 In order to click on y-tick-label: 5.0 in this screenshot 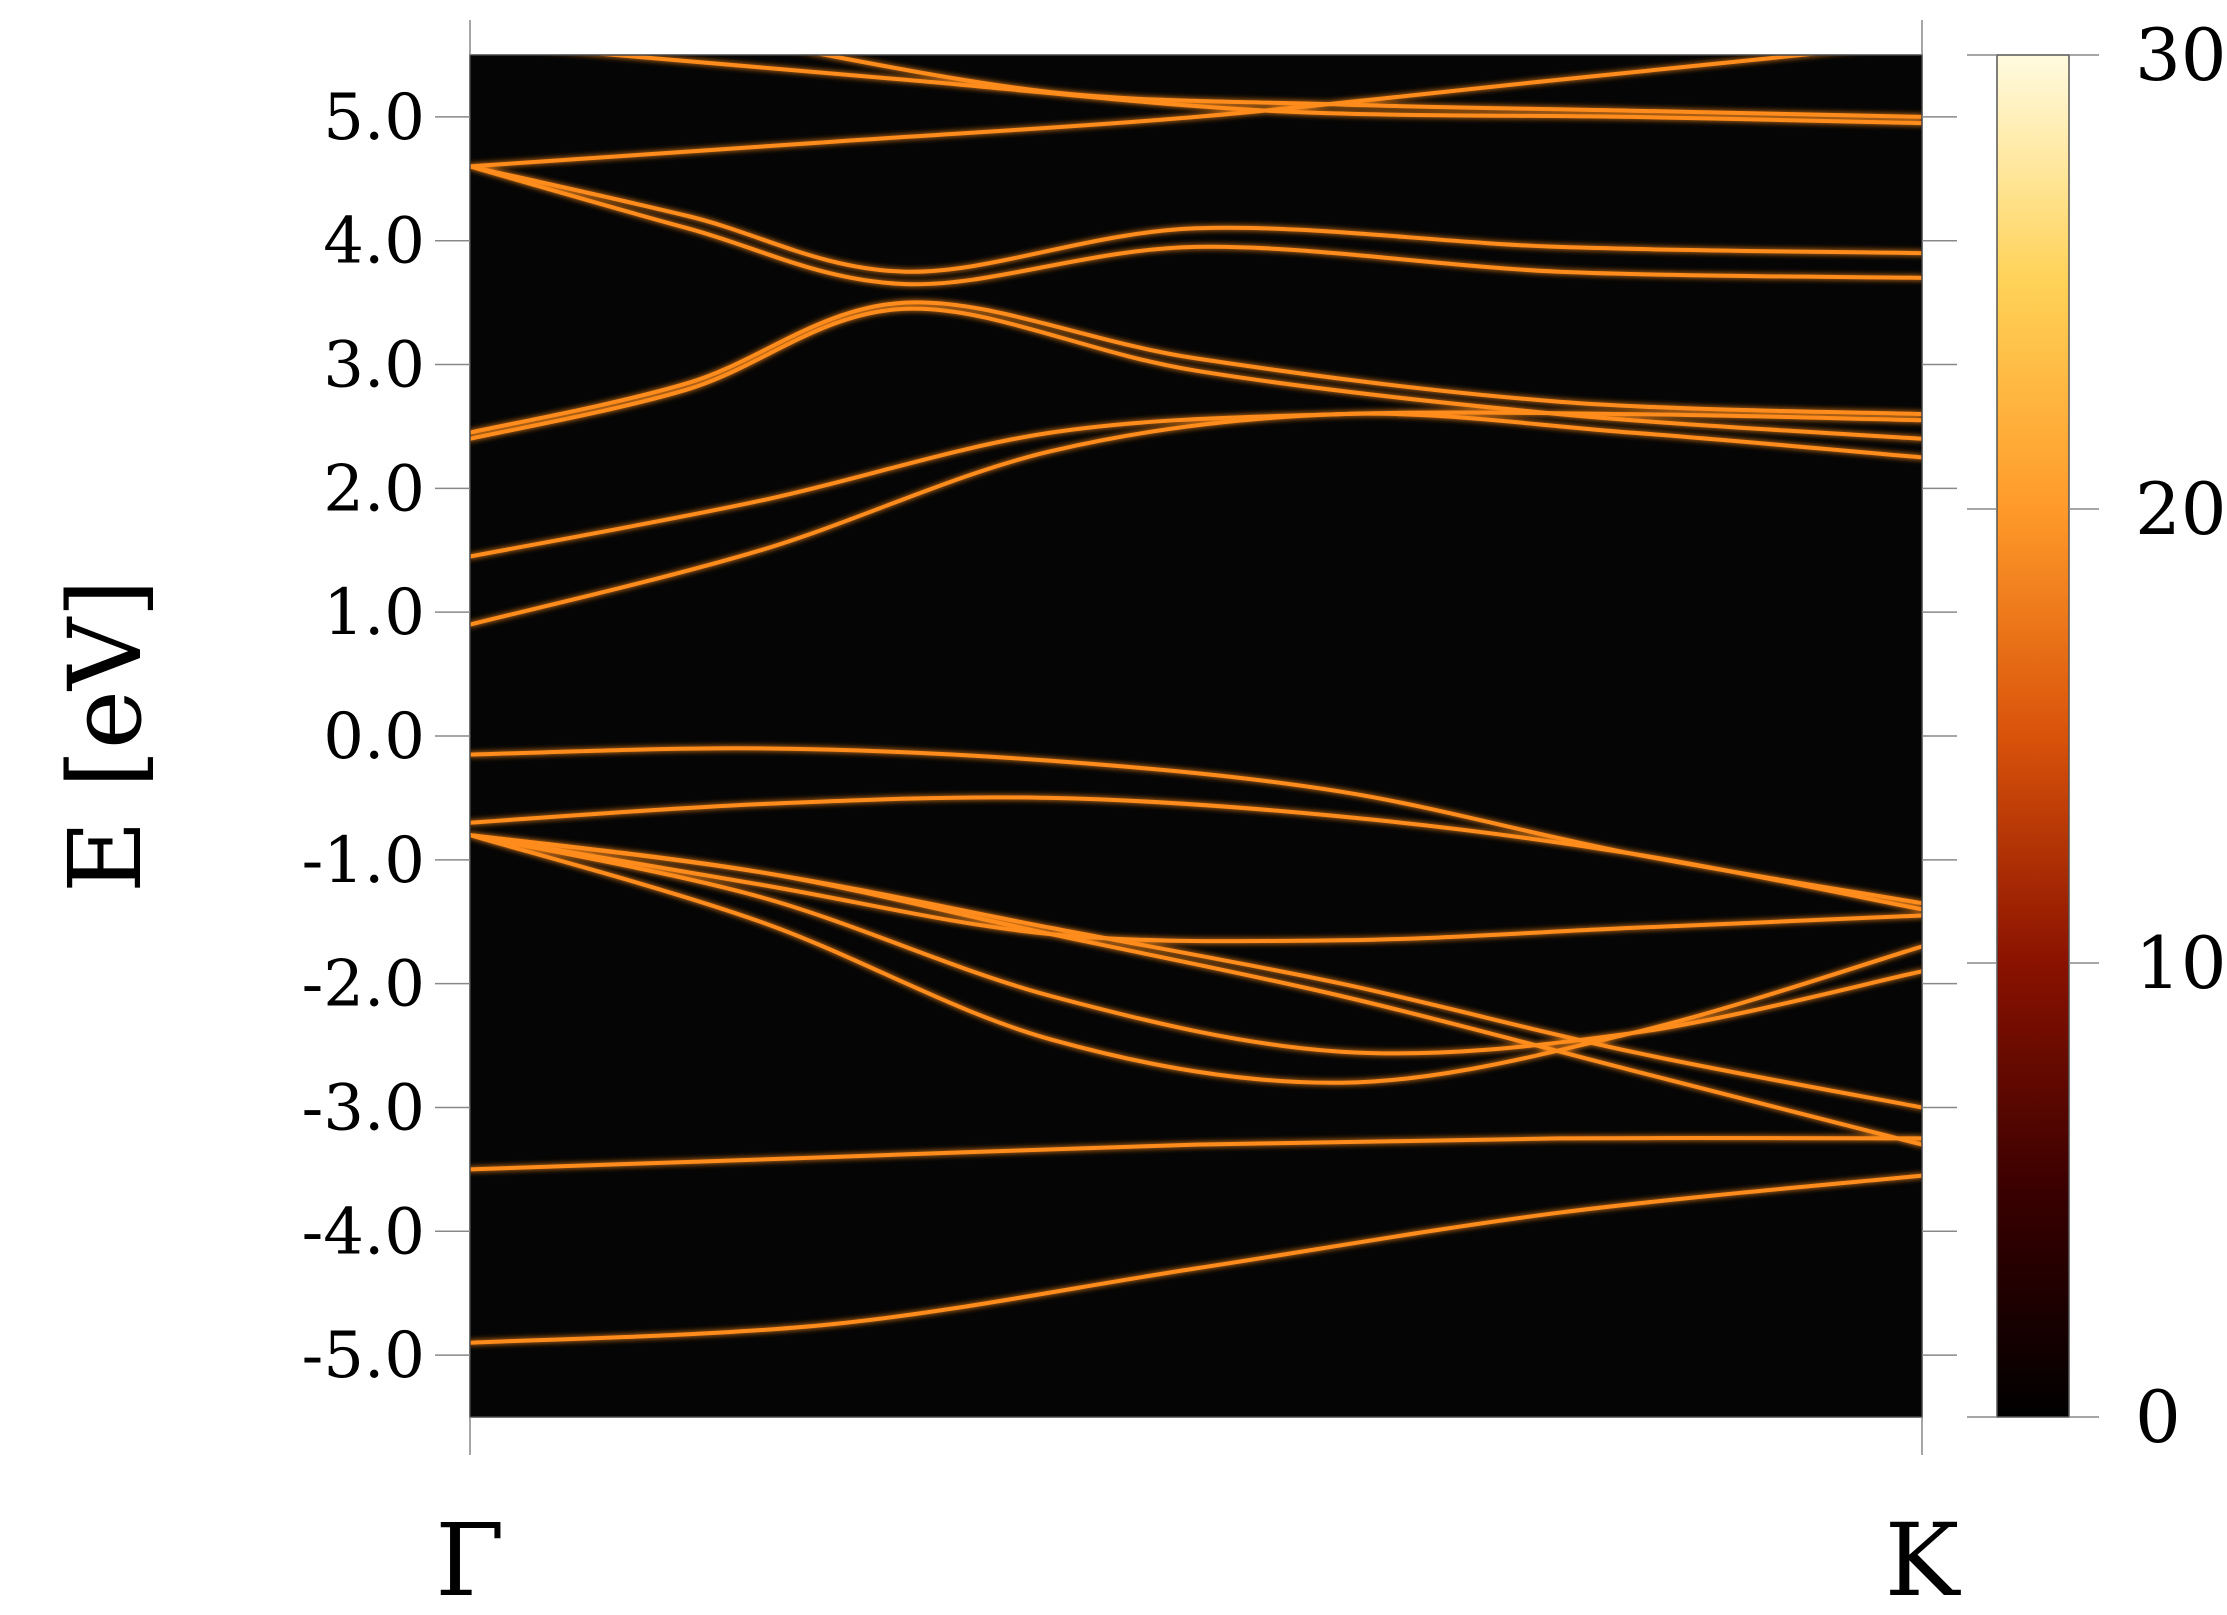, I will do `click(374, 118)`.